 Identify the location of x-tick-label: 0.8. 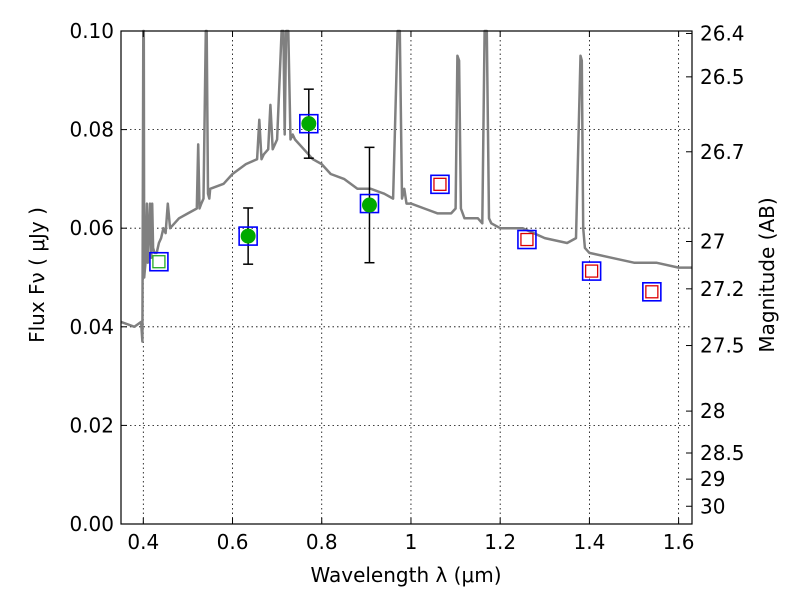
(322, 542).